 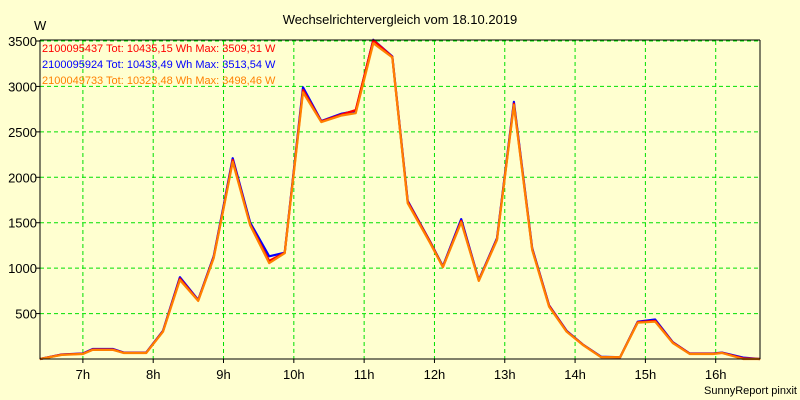 I want to click on y-tick-label: 1500, so click(x=22, y=223).